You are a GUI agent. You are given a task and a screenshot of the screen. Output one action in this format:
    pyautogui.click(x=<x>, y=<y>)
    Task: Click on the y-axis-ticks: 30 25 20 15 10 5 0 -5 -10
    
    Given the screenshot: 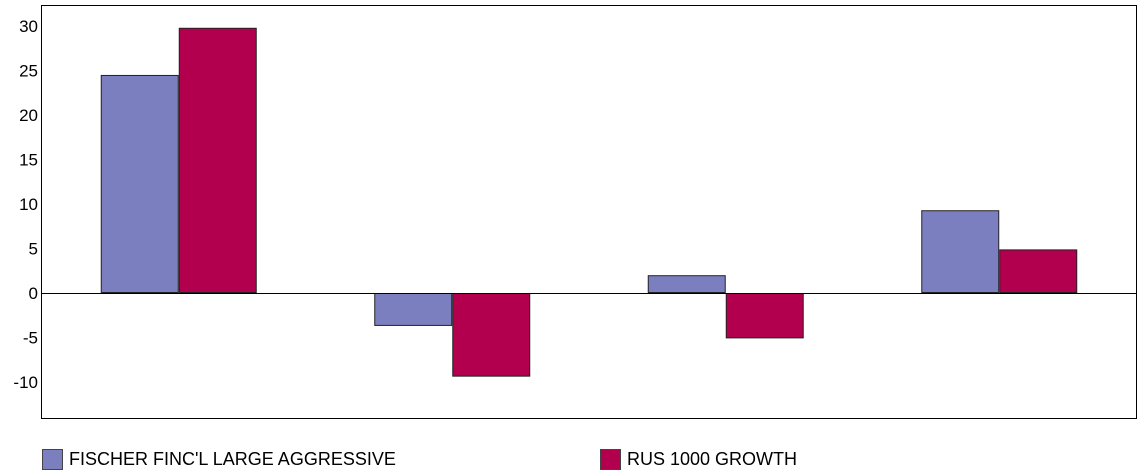 What is the action you would take?
    pyautogui.click(x=25, y=204)
    